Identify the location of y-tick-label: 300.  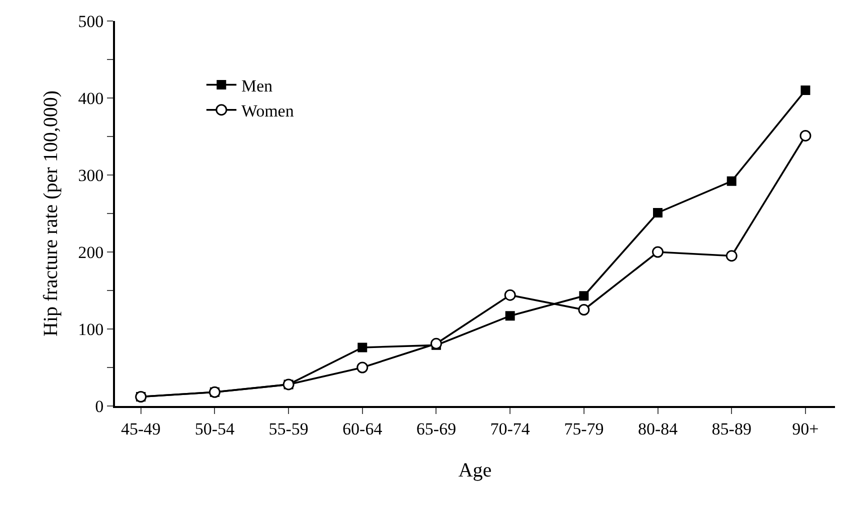
(91, 175).